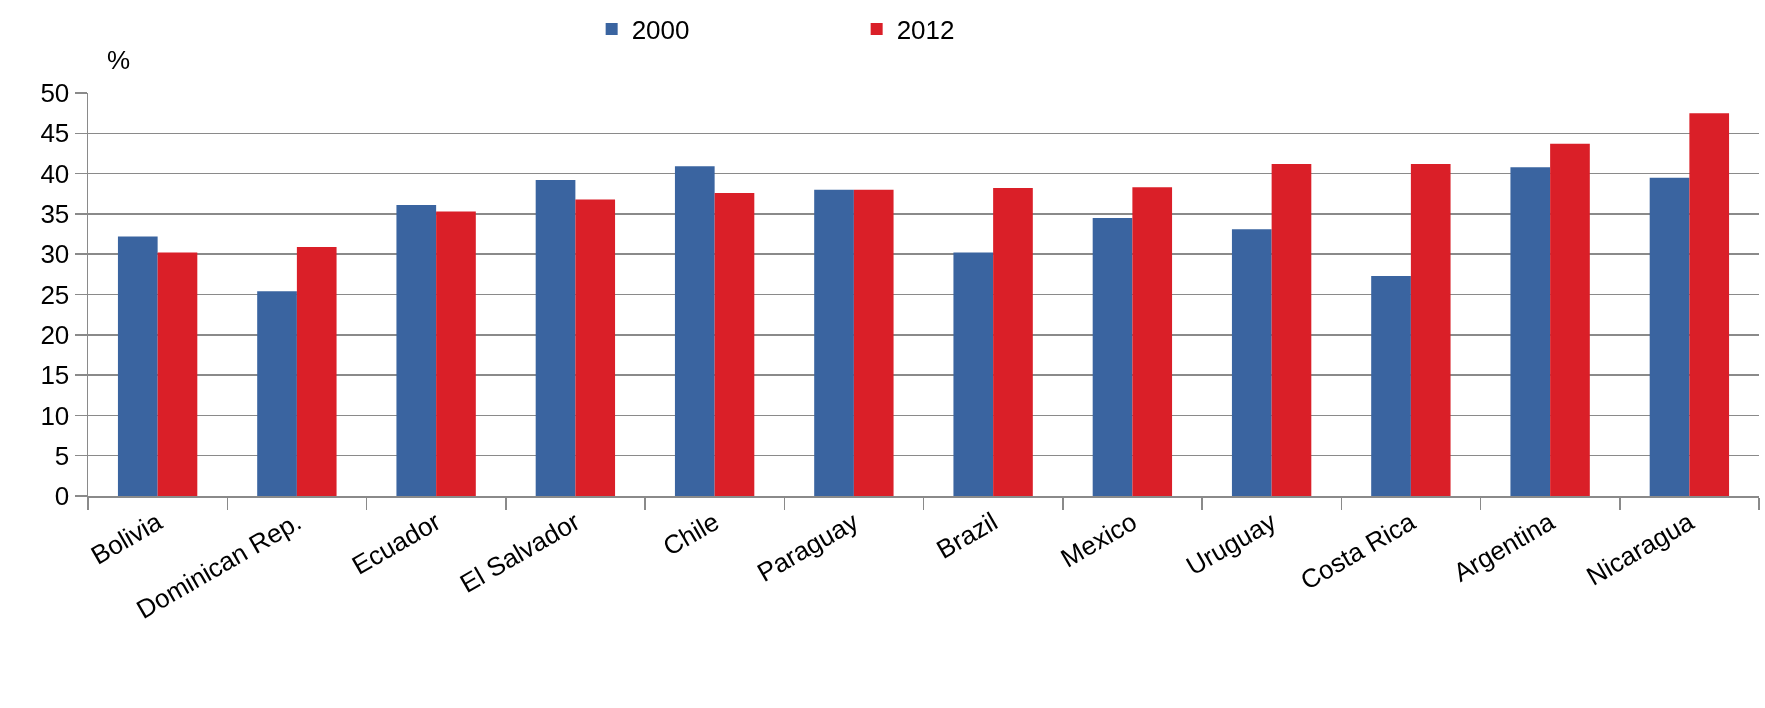 Image resolution: width=1765 pixels, height=708 pixels. I want to click on y-tick-label: 20, so click(55, 334).